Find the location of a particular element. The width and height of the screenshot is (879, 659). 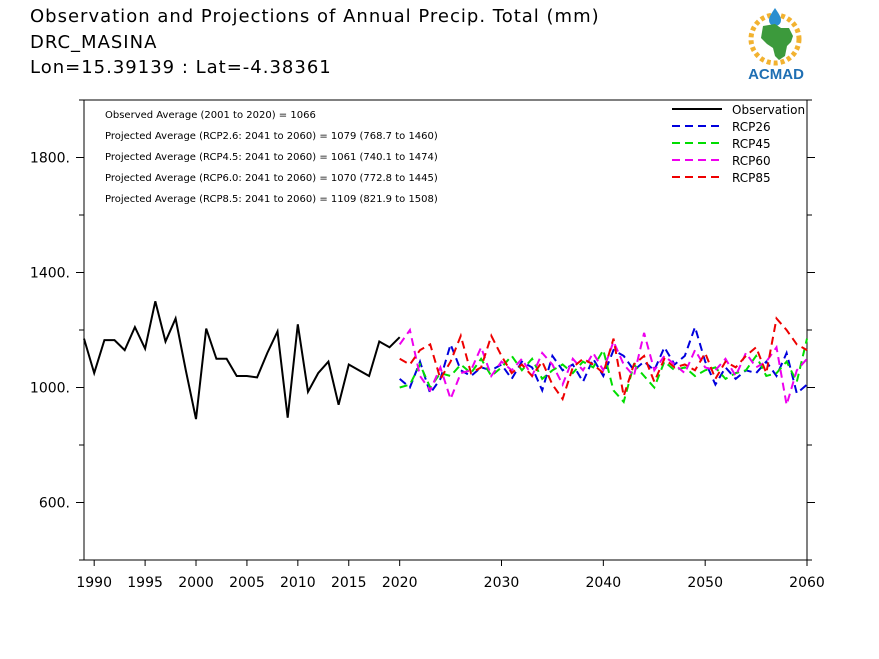

logo-wordmark: ACMAD is located at coordinates (776, 74).